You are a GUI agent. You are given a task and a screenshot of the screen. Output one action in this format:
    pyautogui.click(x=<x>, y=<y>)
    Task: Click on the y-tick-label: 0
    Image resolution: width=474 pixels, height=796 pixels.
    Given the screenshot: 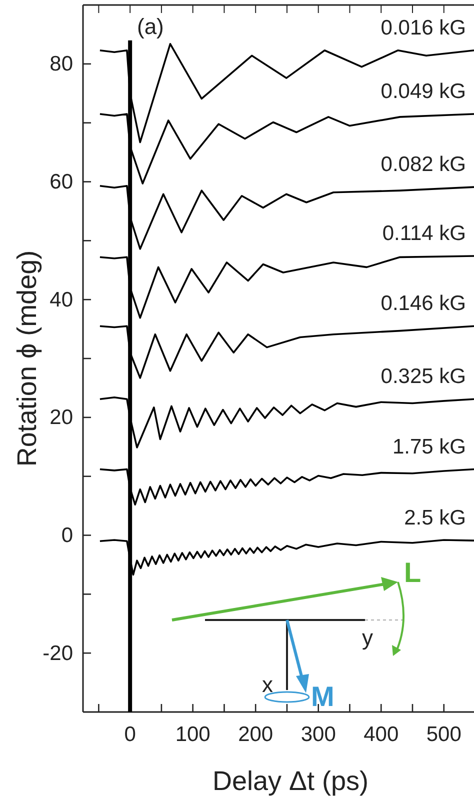 What is the action you would take?
    pyautogui.click(x=67, y=535)
    